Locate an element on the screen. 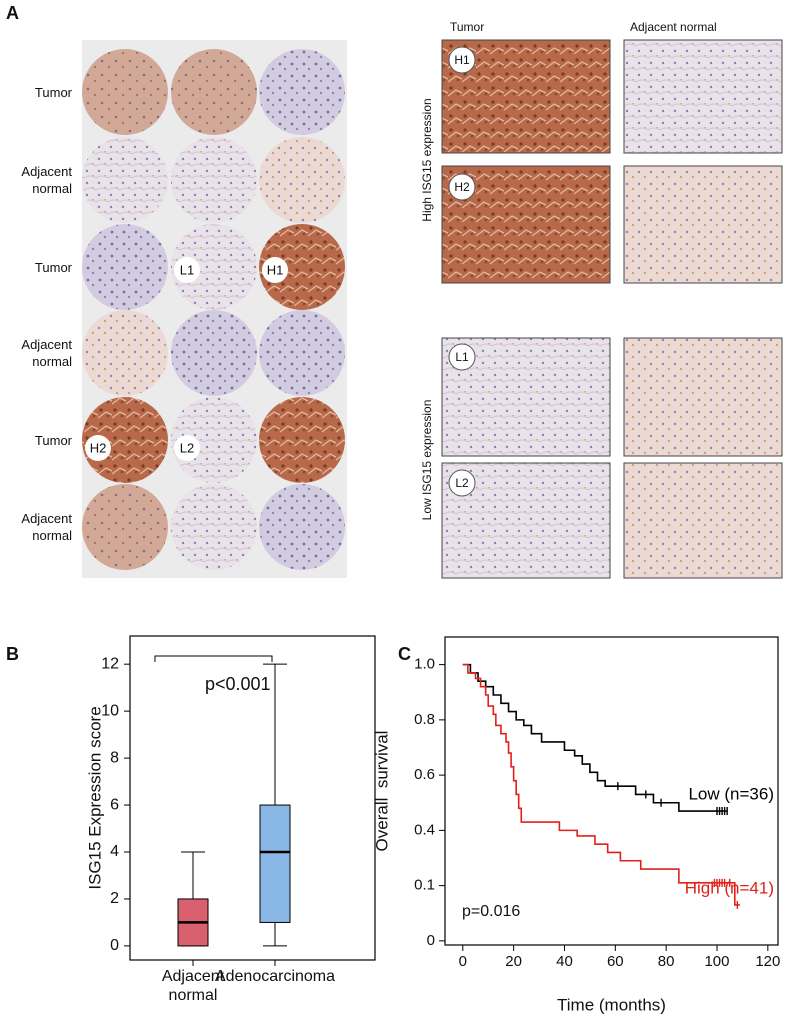  box is located at coordinates (275, 863).